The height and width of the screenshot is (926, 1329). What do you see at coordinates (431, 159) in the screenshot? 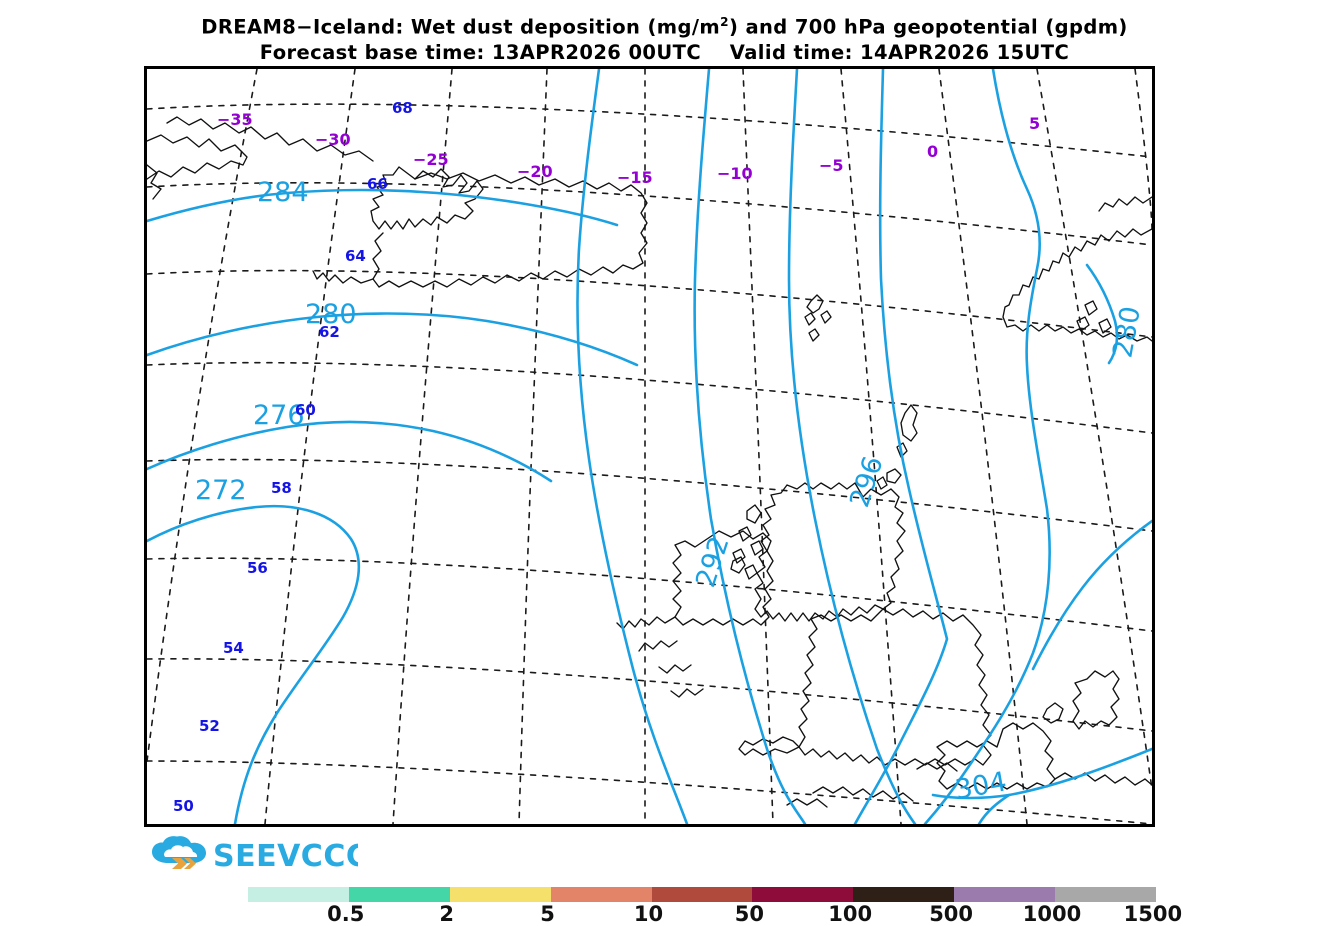
I see `lon-label--25: −25` at bounding box center [431, 159].